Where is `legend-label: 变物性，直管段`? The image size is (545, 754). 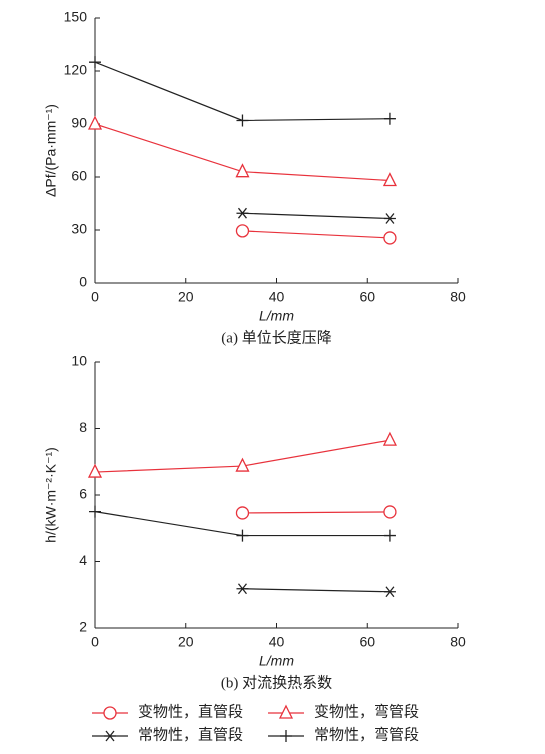 legend-label: 变物性，直管段 is located at coordinates (190, 711).